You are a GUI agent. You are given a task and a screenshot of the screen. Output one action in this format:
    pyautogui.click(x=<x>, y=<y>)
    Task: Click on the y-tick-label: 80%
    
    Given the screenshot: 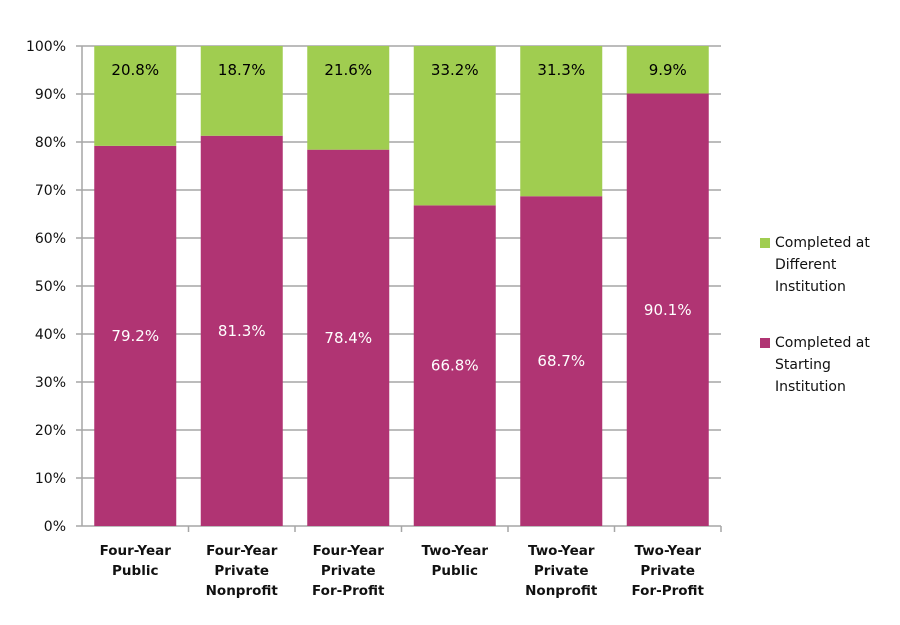 What is the action you would take?
    pyautogui.click(x=50, y=143)
    